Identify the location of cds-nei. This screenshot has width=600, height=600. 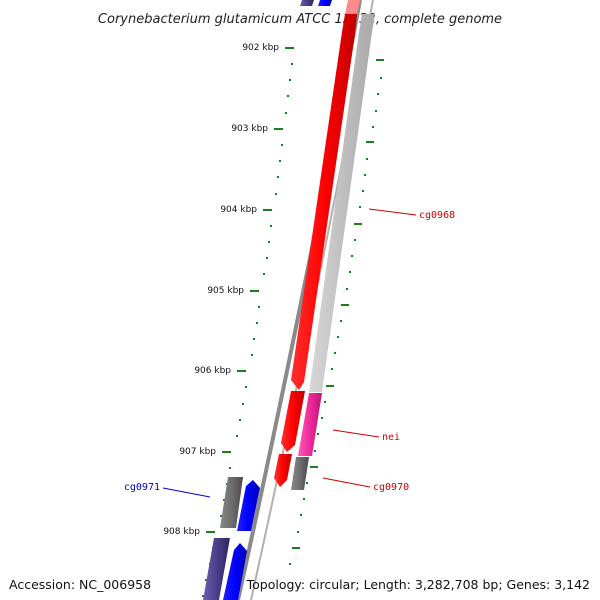
(293, 421).